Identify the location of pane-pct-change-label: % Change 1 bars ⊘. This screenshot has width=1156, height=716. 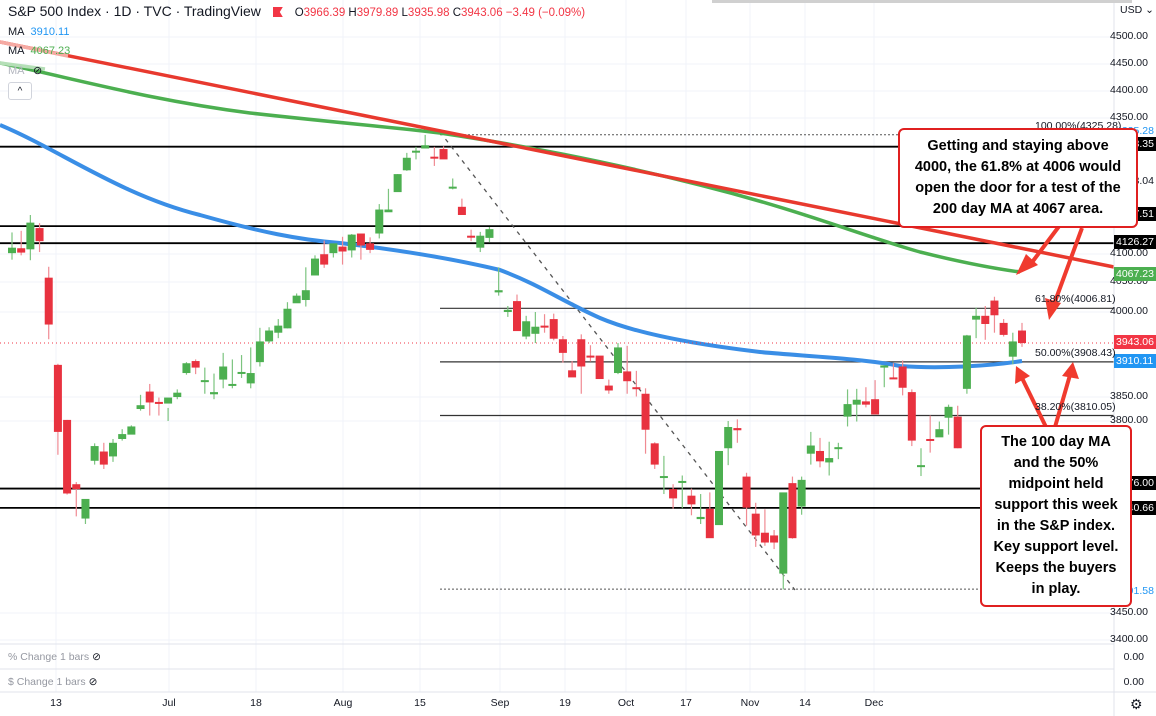
(54, 657).